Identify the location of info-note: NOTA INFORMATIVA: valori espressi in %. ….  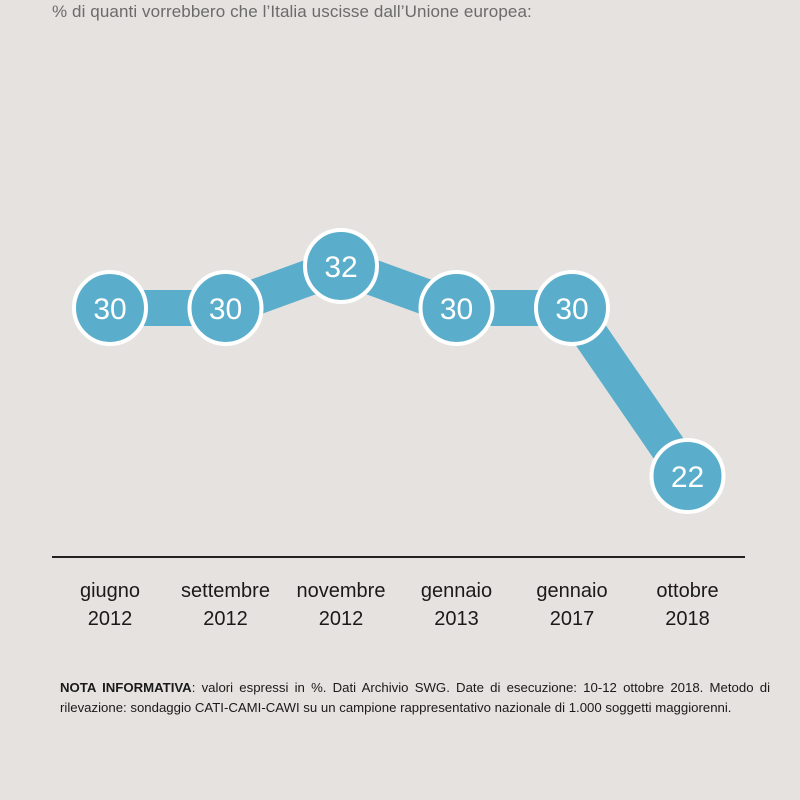
(415, 698).